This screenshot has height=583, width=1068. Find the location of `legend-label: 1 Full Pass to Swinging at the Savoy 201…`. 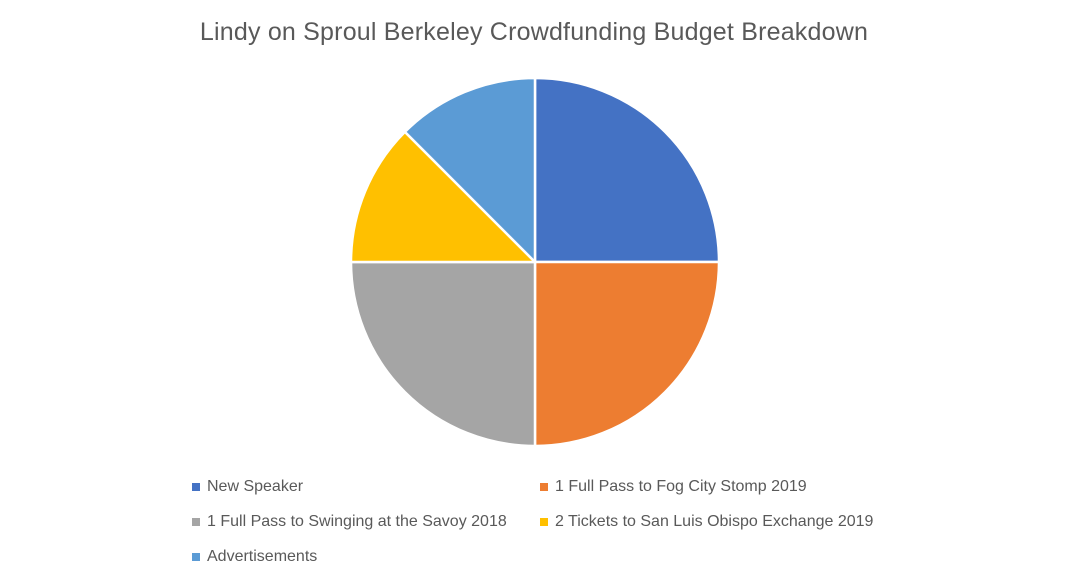

legend-label: 1 Full Pass to Swinging at the Savoy 201… is located at coordinates (357, 521).